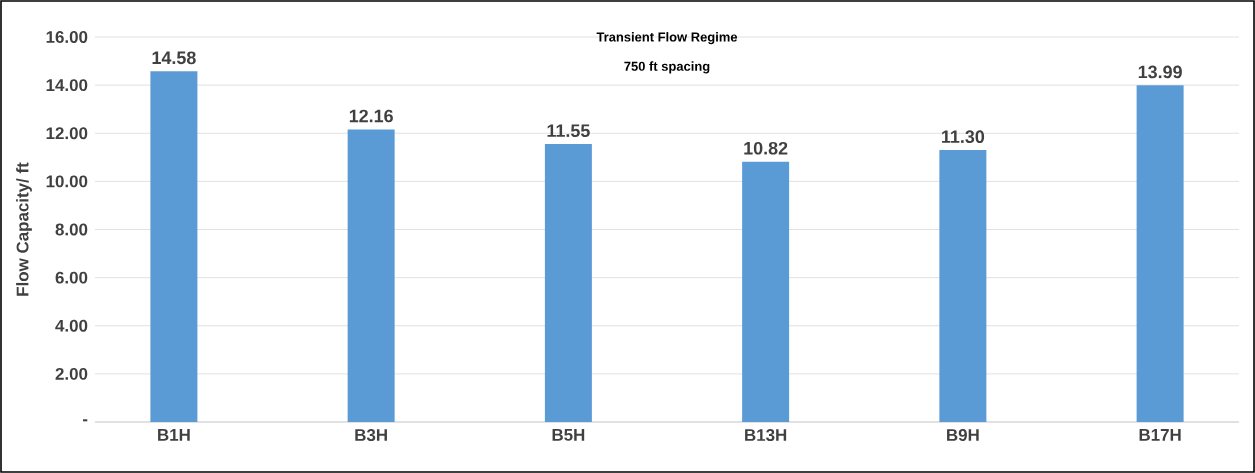  What do you see at coordinates (667, 38) in the screenshot?
I see `chart-title: Transient Flow Regime` at bounding box center [667, 38].